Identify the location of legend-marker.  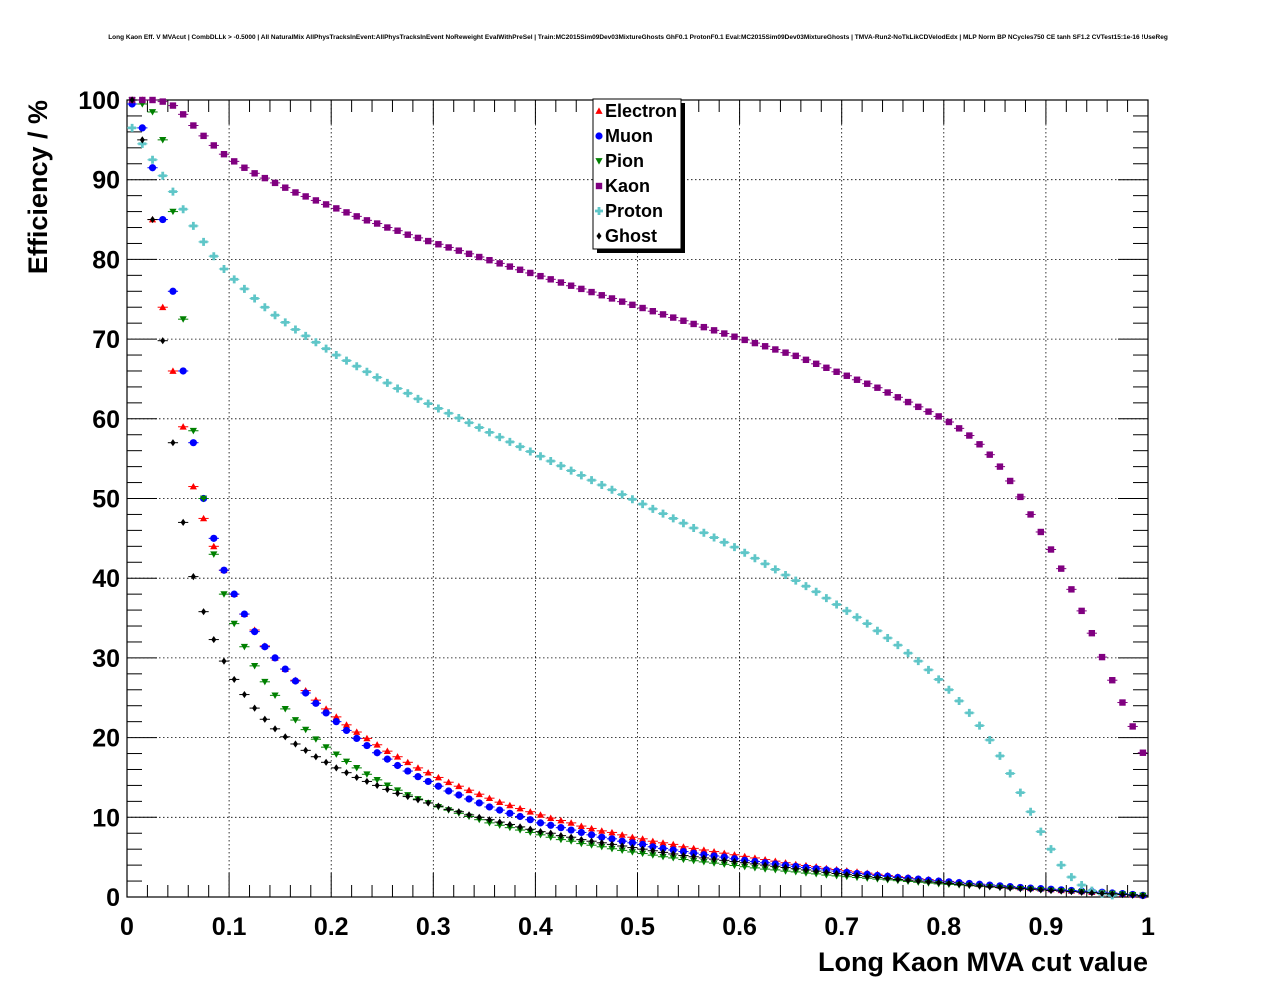
(599, 186).